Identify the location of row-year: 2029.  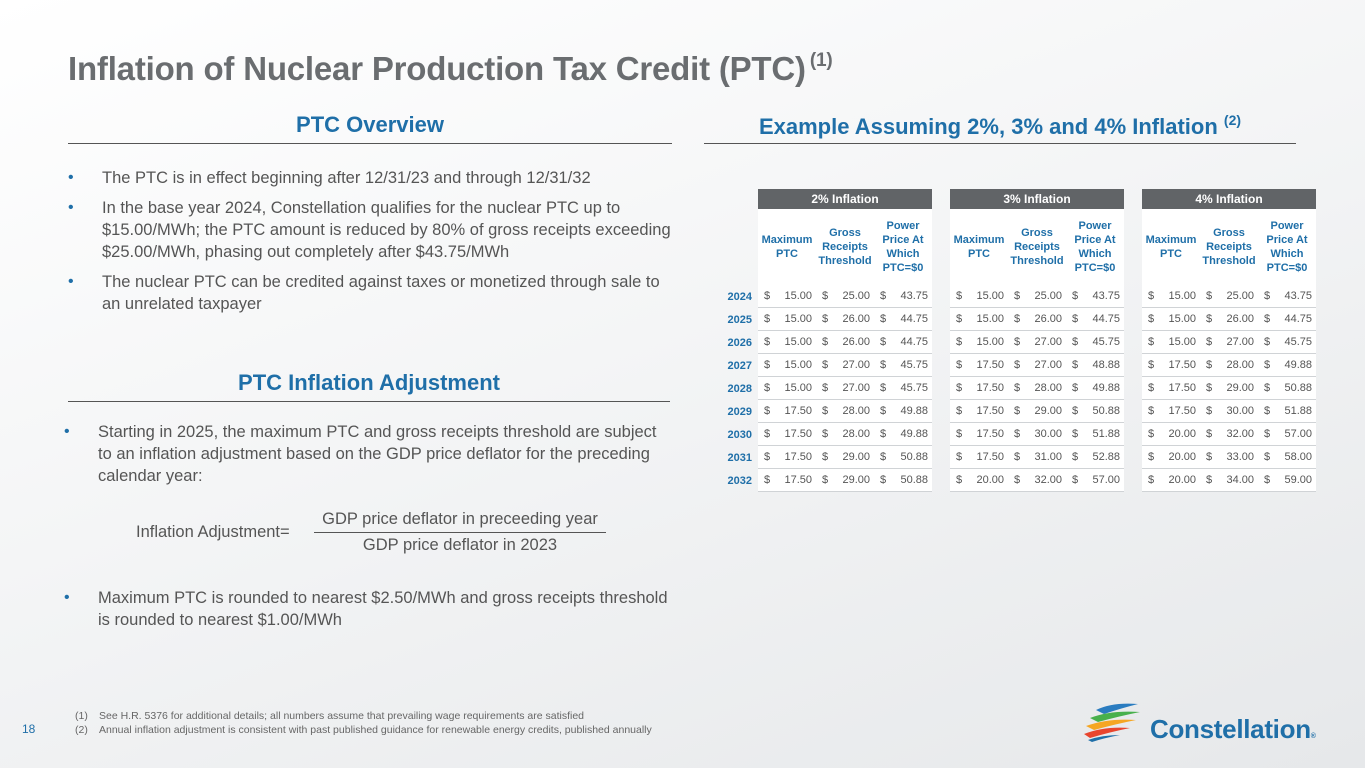
(739, 411).